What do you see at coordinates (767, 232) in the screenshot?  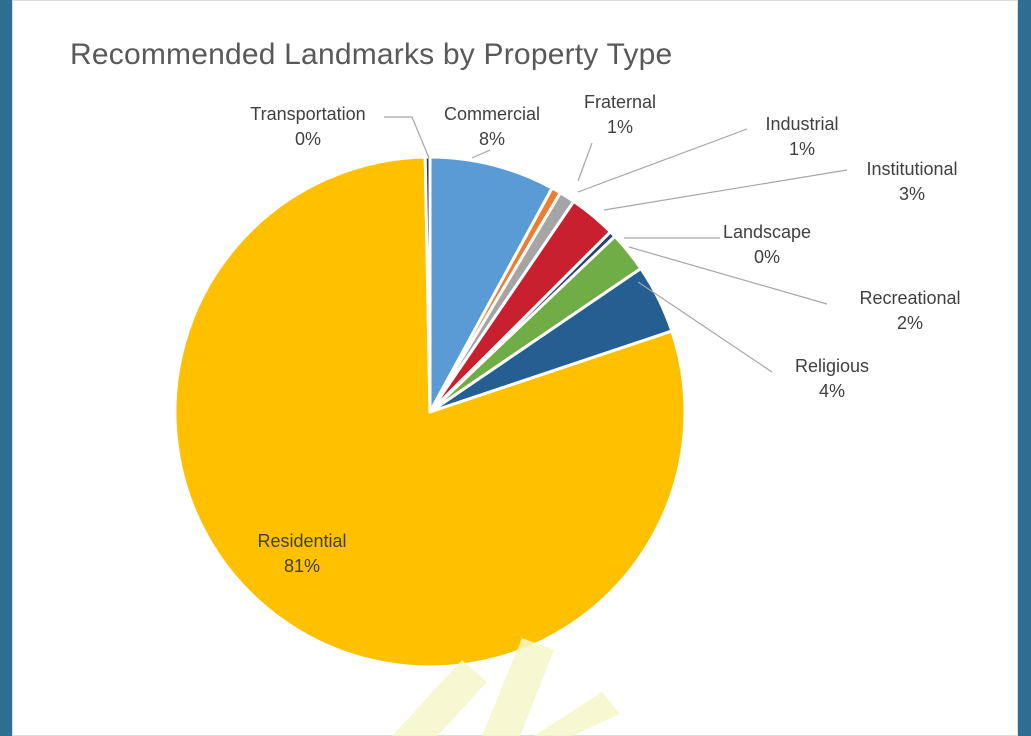 I see `slice-label-landscape: Landscape` at bounding box center [767, 232].